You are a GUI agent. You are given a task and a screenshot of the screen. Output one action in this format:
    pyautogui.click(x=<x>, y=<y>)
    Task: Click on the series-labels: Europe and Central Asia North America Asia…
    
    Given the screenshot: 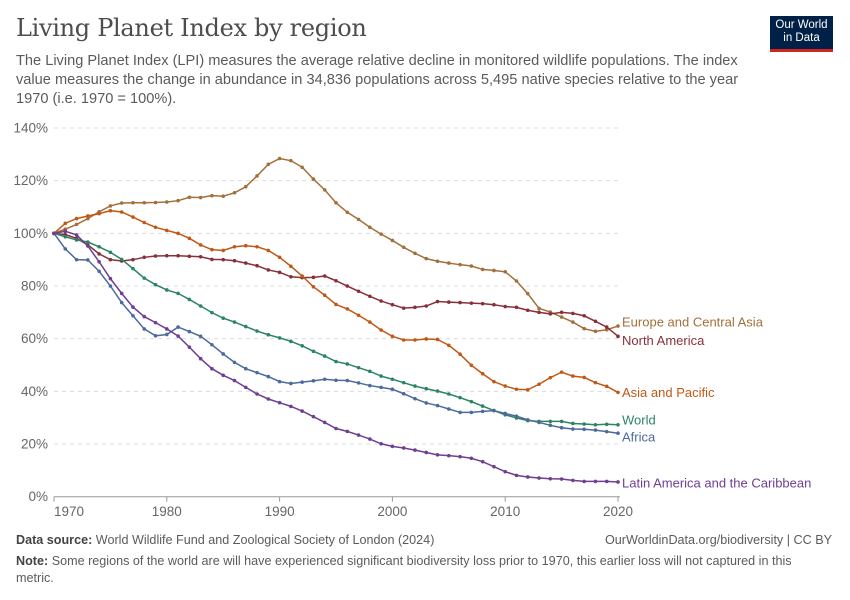 What is the action you would take?
    pyautogui.click(x=716, y=403)
    